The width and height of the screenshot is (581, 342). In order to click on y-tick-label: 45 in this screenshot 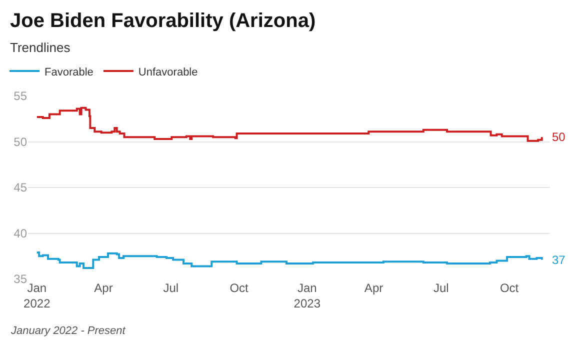, I will do `click(21, 187)`.